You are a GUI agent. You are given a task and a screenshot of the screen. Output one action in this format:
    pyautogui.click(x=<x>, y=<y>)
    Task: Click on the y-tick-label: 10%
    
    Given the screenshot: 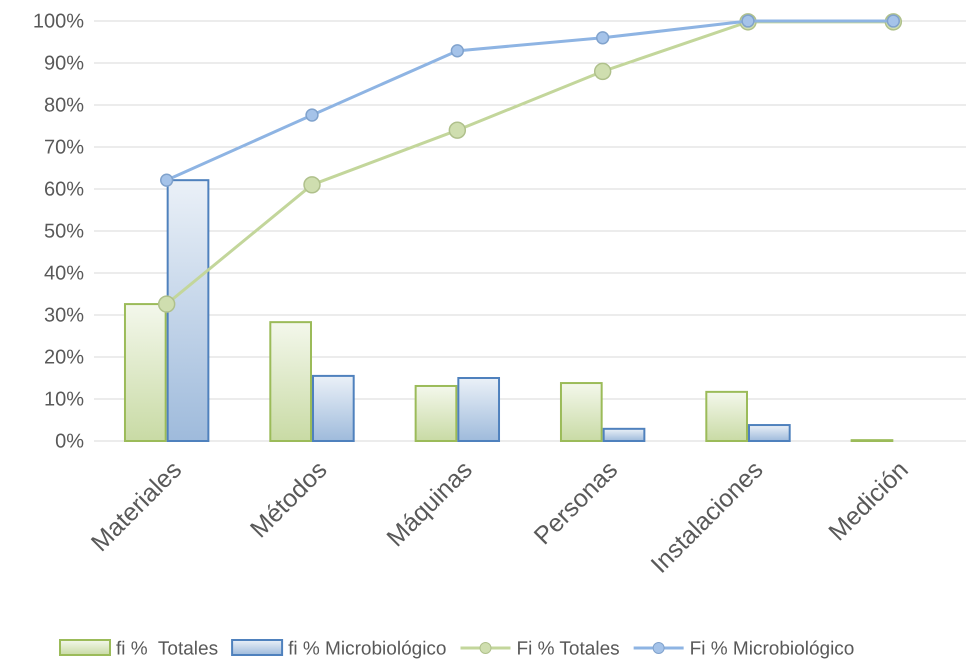 What is the action you would take?
    pyautogui.click(x=64, y=399)
    